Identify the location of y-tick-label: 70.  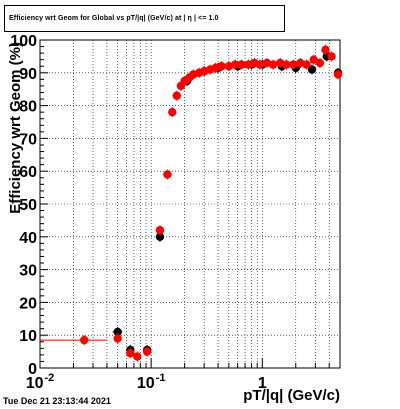
(28, 139).